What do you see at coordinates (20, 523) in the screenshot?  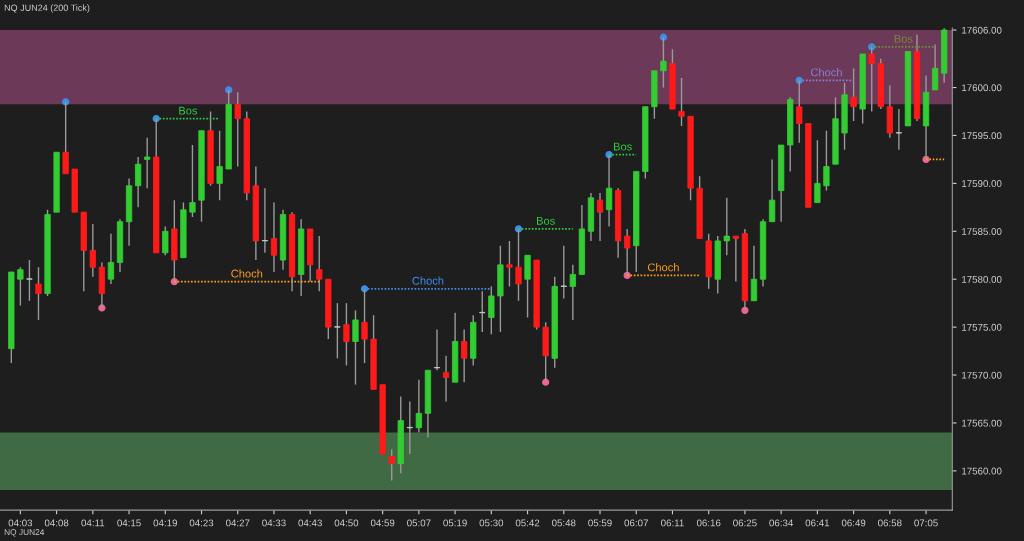 I see `x-tick-label: 04:03` at bounding box center [20, 523].